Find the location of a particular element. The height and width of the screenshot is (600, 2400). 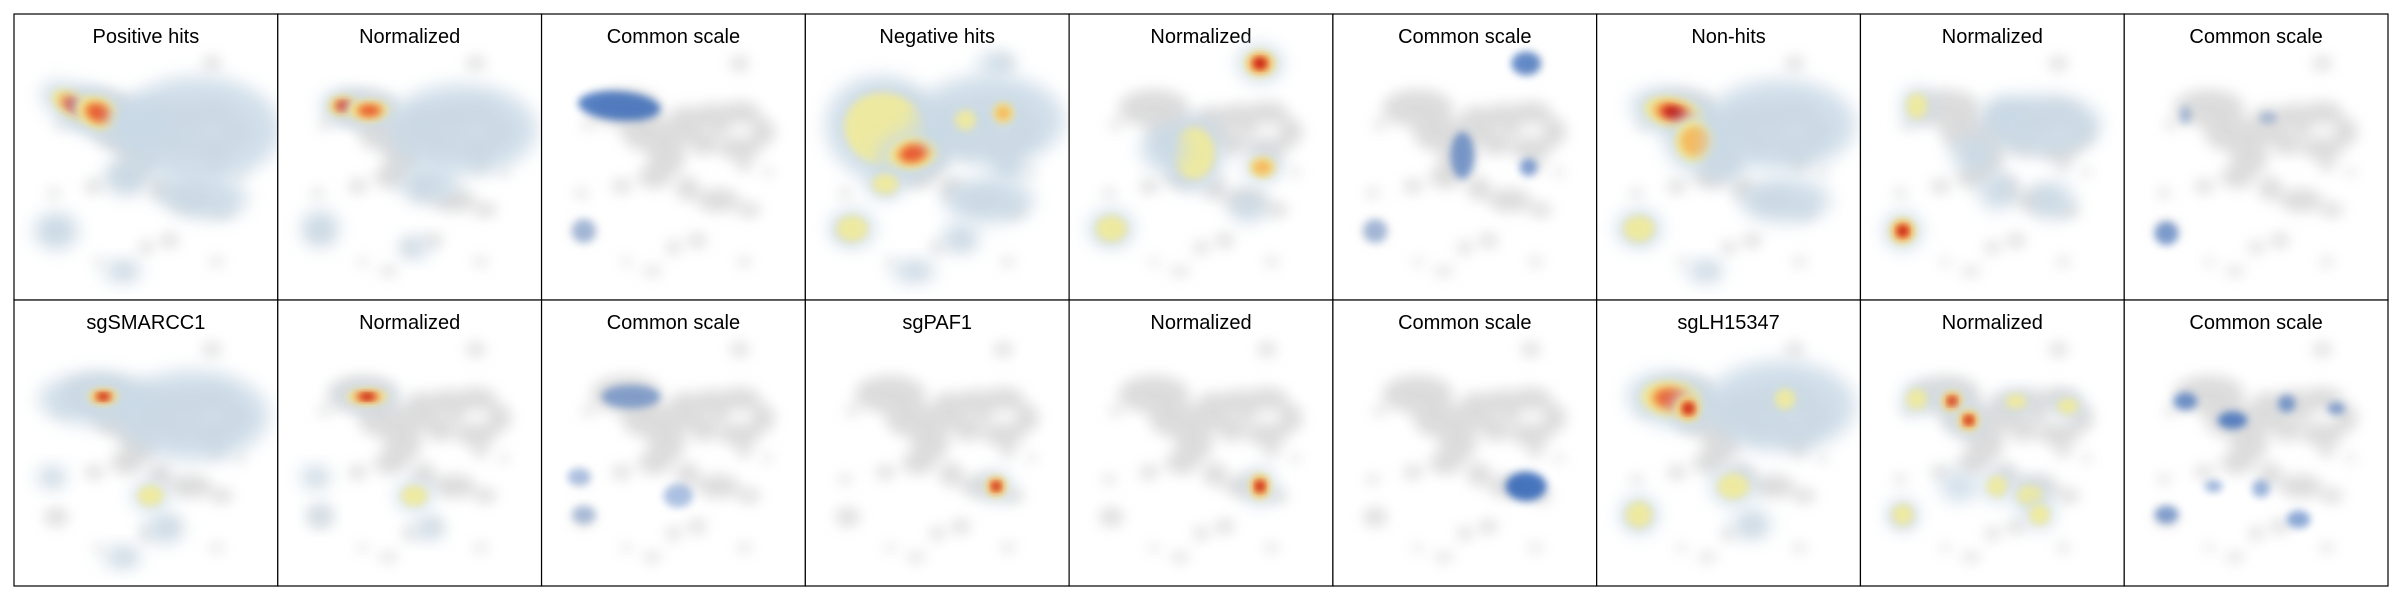

panel-title: sgPAF1 is located at coordinates (937, 323).